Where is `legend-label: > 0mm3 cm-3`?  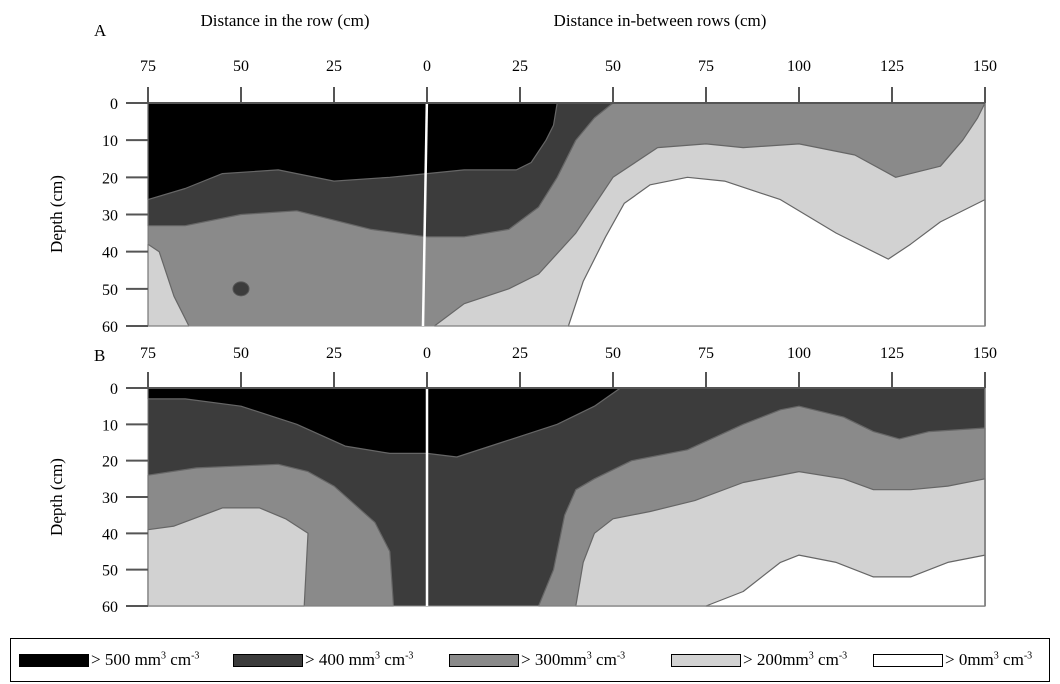
legend-label: > 0mm3 cm-3 is located at coordinates (989, 659).